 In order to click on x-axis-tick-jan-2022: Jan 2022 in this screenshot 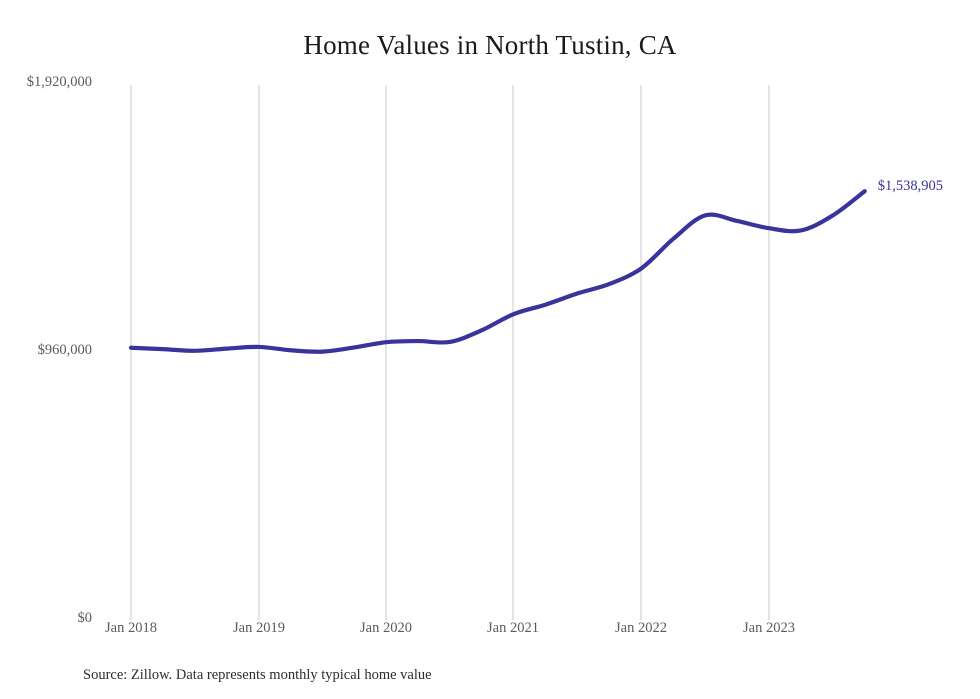, I will do `click(641, 628)`.